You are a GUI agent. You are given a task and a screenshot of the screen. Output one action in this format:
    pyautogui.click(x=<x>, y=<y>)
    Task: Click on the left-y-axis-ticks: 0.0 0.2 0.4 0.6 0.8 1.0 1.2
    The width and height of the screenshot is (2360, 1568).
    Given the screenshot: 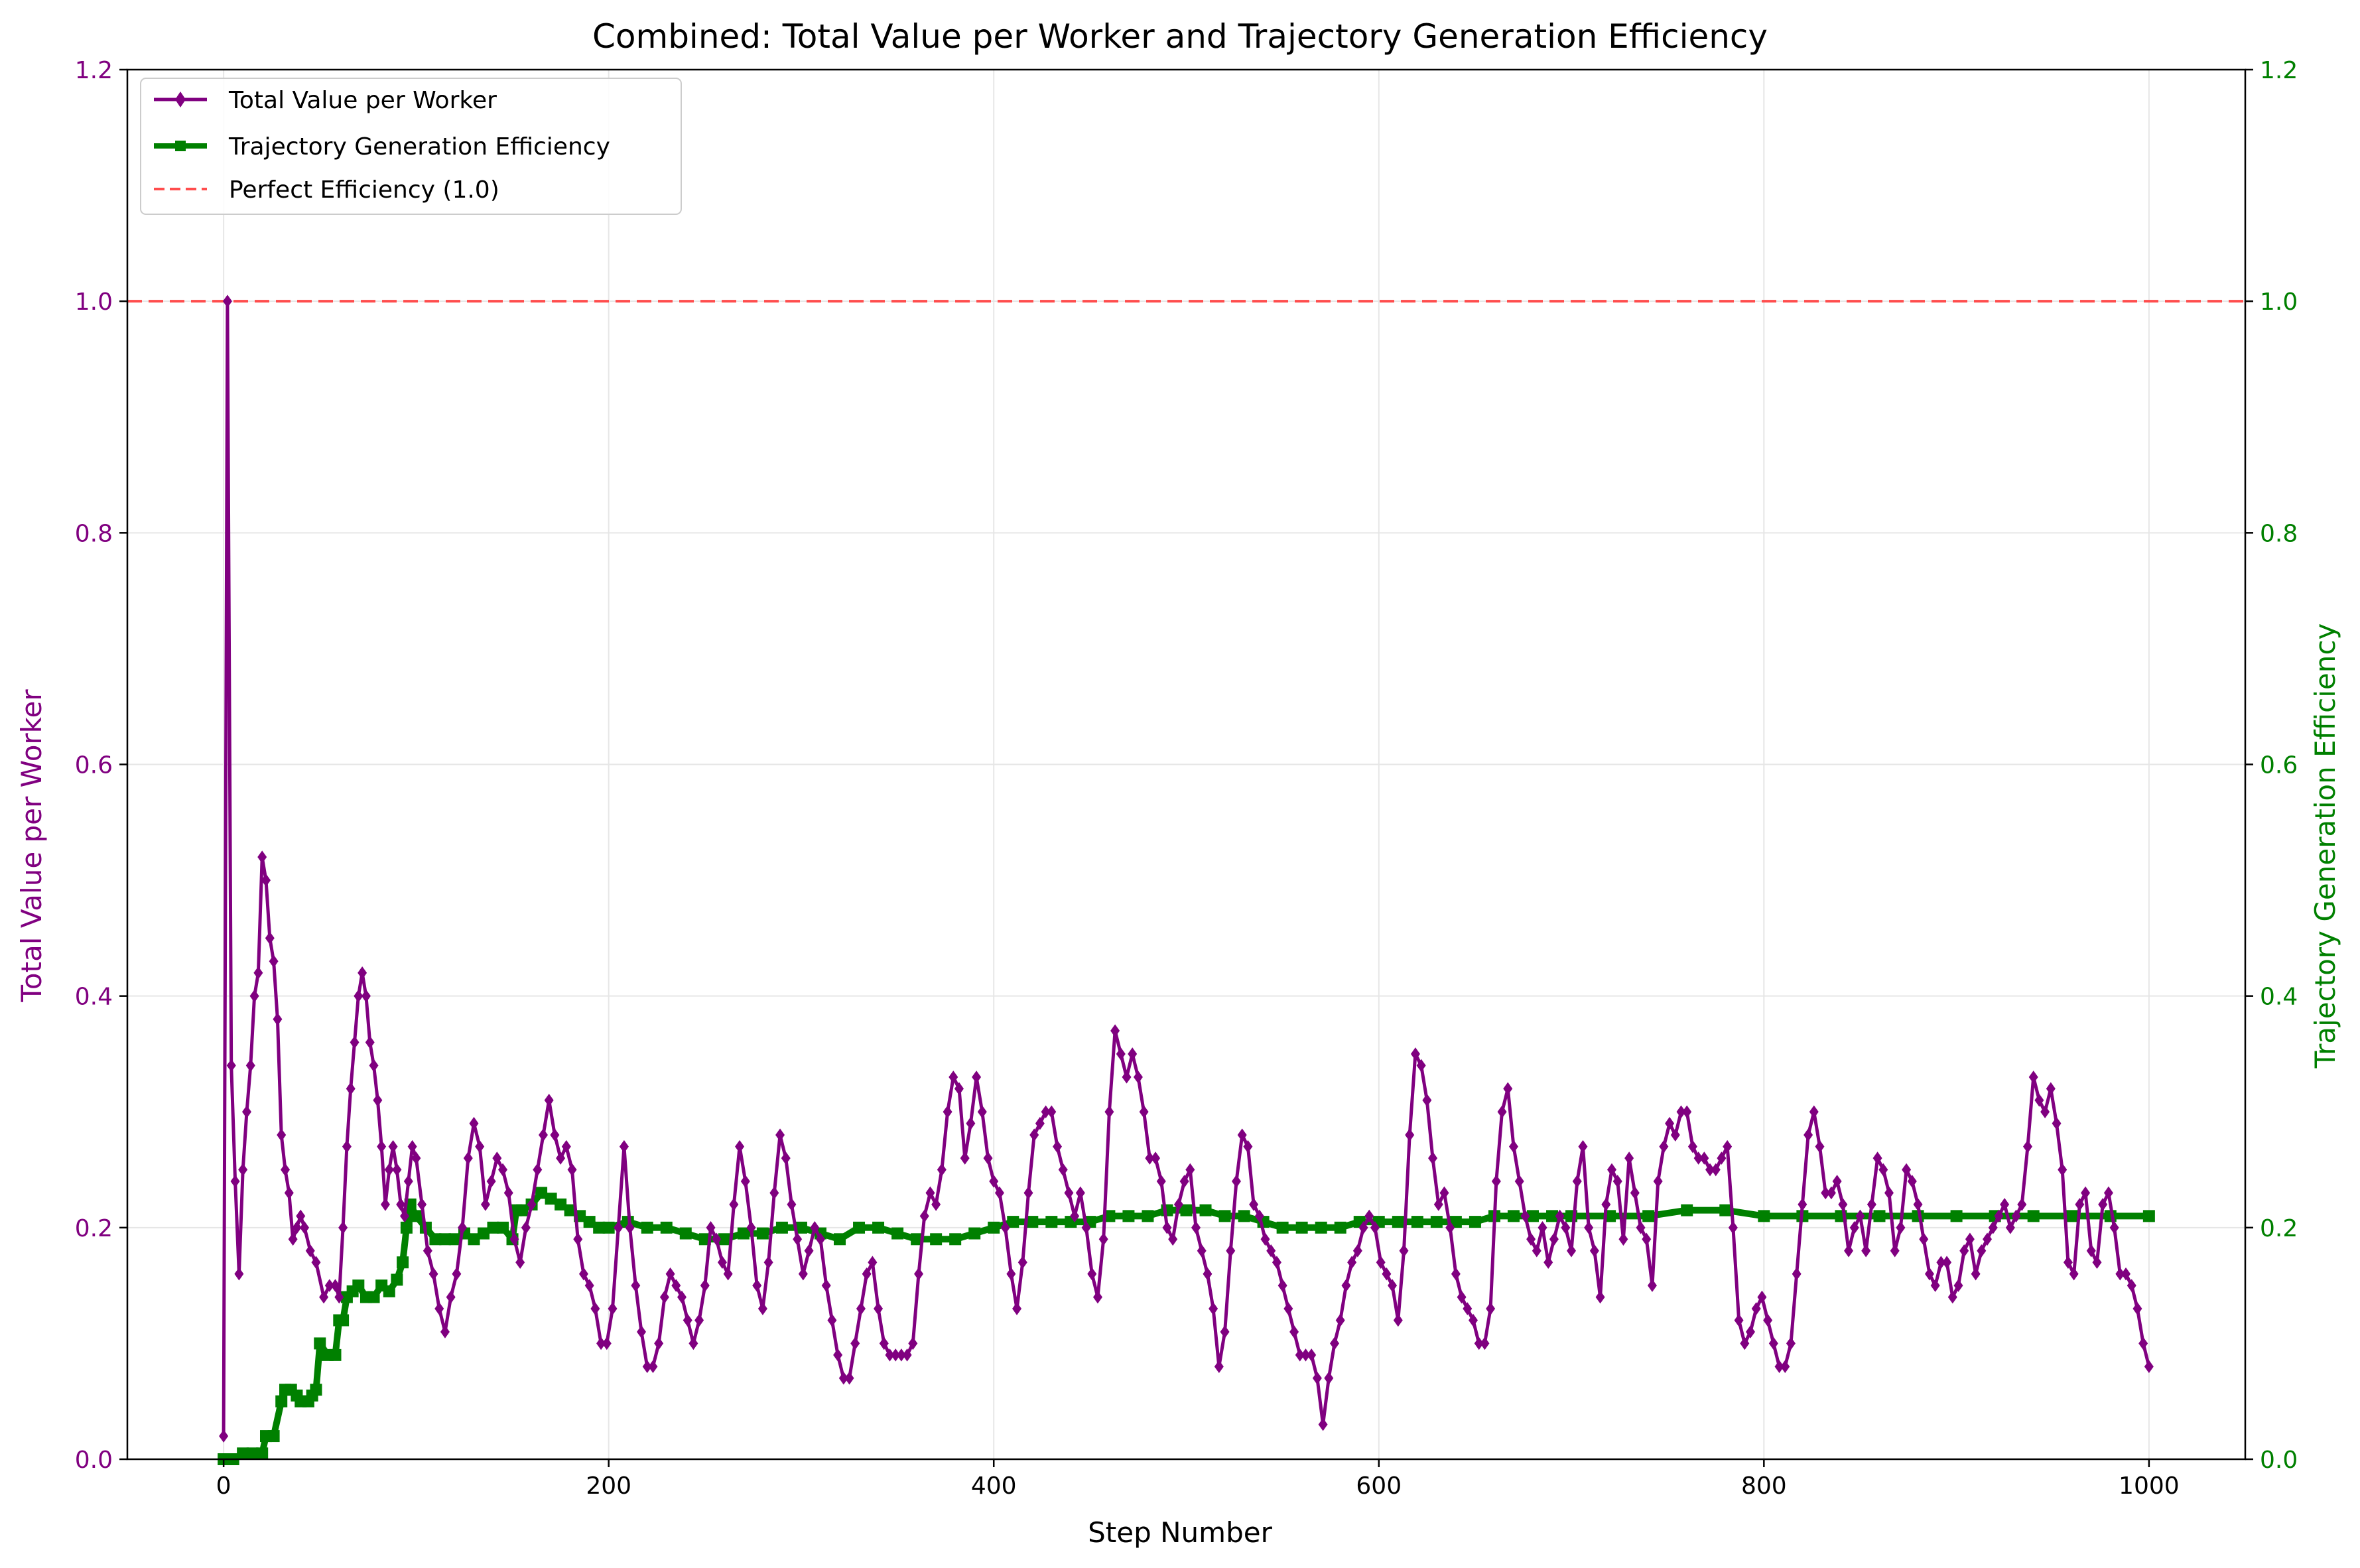 What is the action you would take?
    pyautogui.click(x=101, y=766)
    